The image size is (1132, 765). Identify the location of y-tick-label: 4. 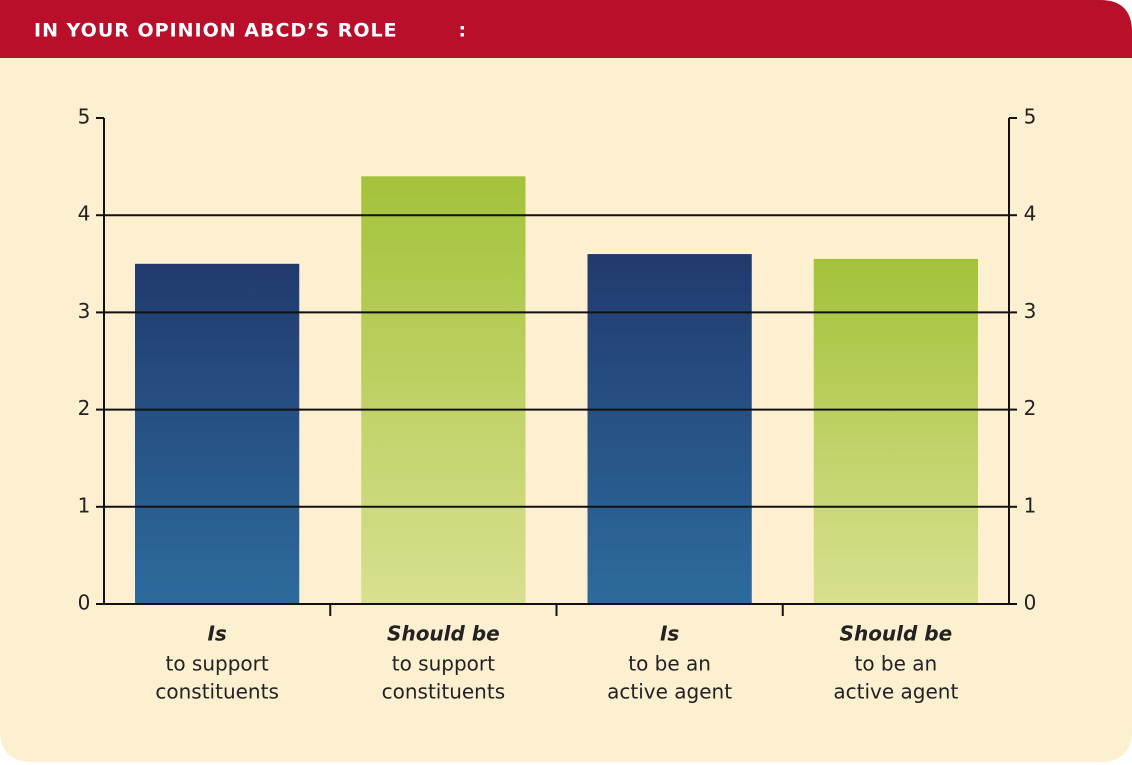
(84, 214).